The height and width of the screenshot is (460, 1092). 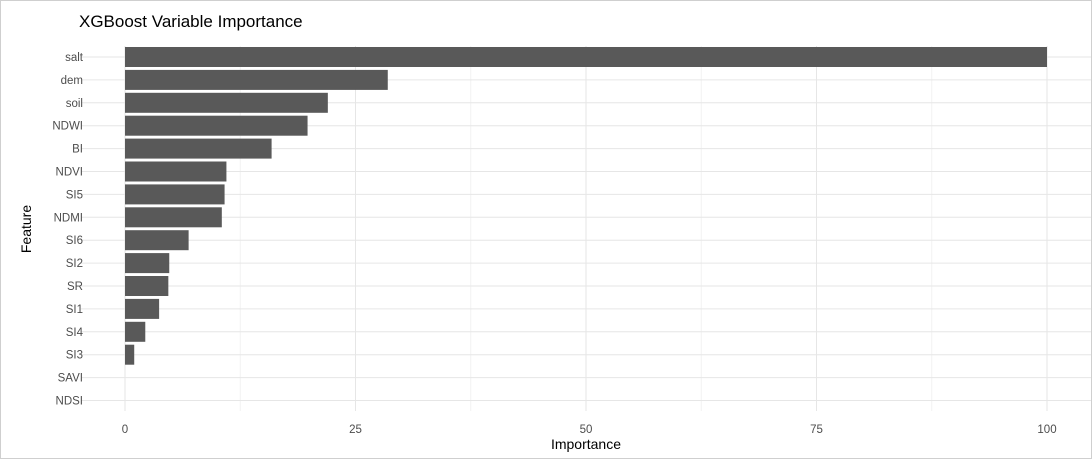 What do you see at coordinates (74, 104) in the screenshot?
I see `y-tick-label: soil` at bounding box center [74, 104].